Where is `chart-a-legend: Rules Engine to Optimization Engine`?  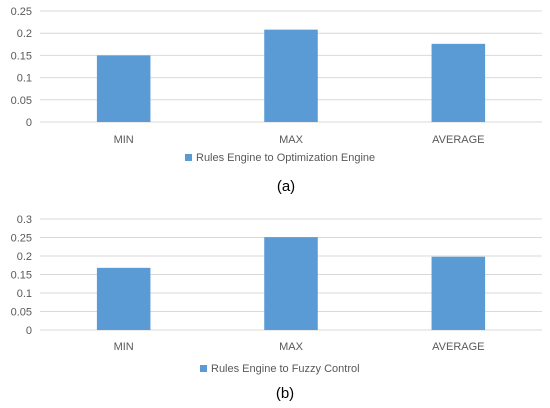 chart-a-legend: Rules Engine to Optimization Engine is located at coordinates (280, 158).